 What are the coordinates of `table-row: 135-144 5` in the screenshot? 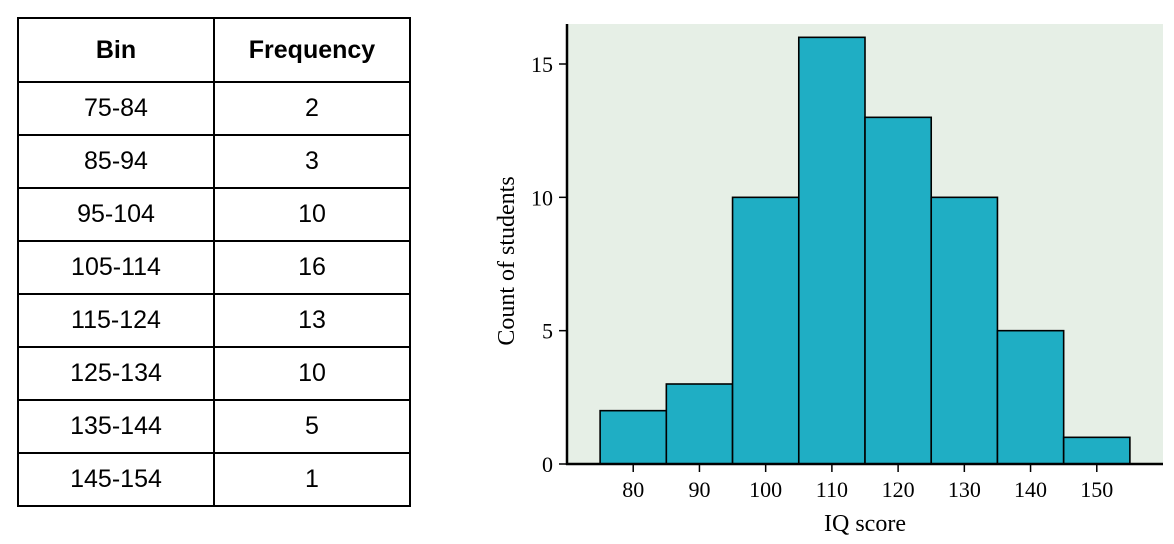 It's located at (214, 426).